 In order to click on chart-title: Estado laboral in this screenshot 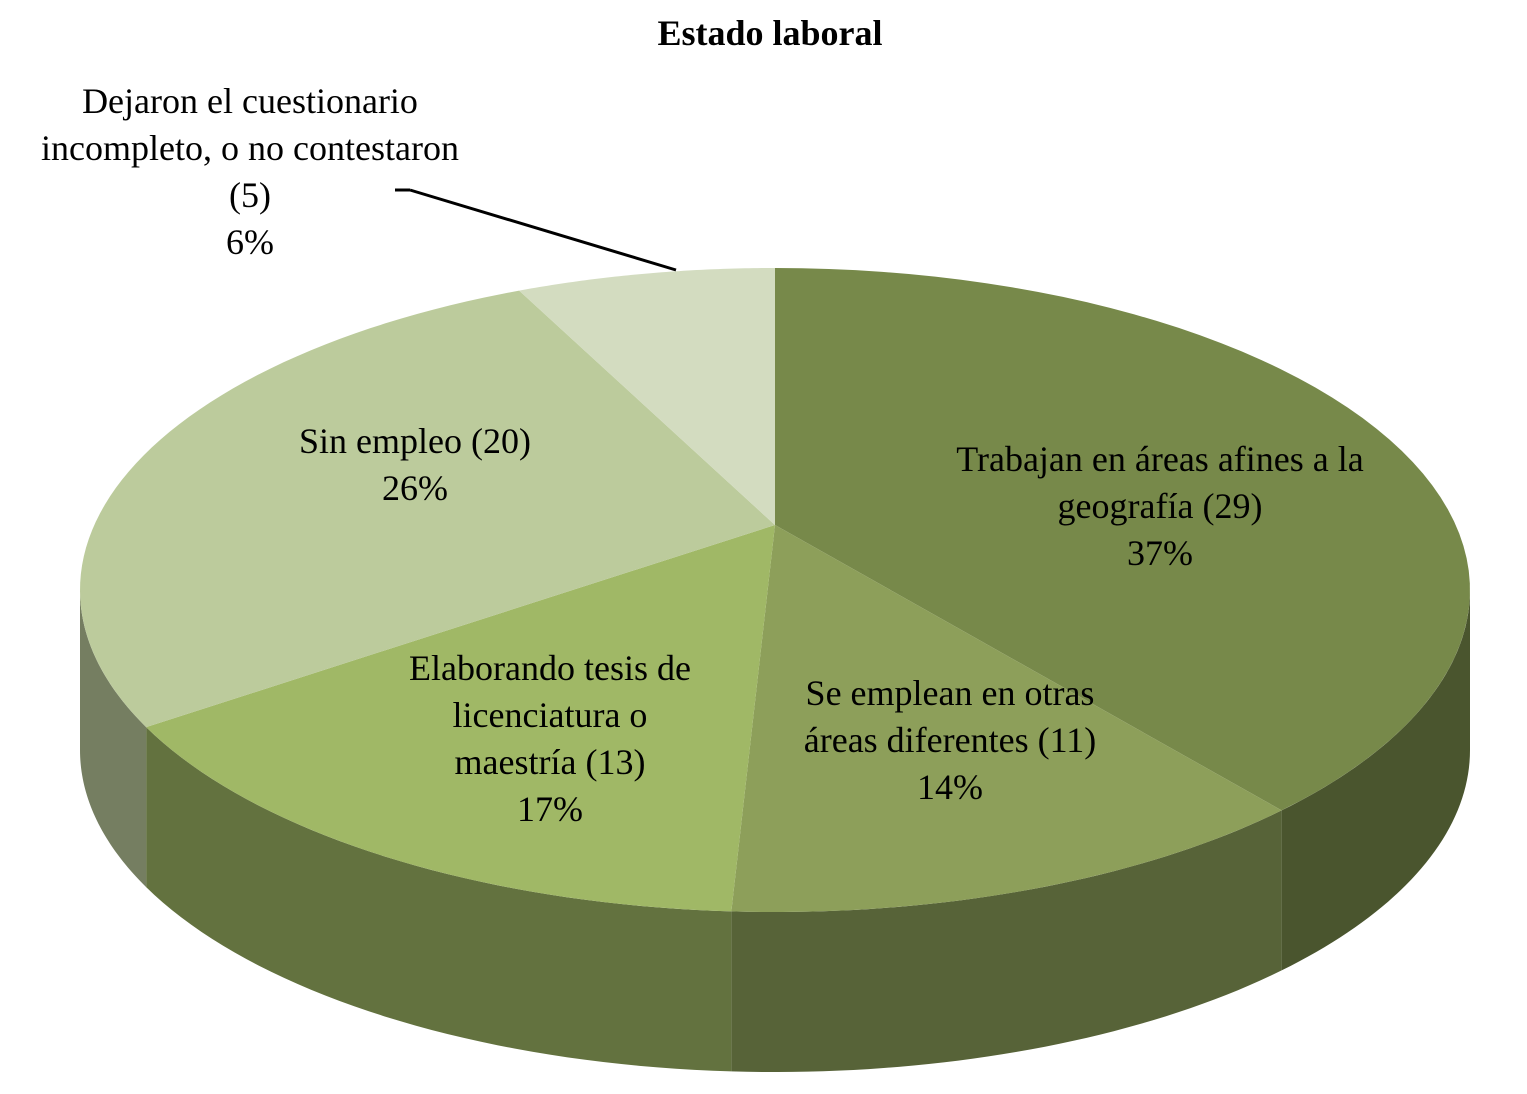, I will do `click(770, 33)`.